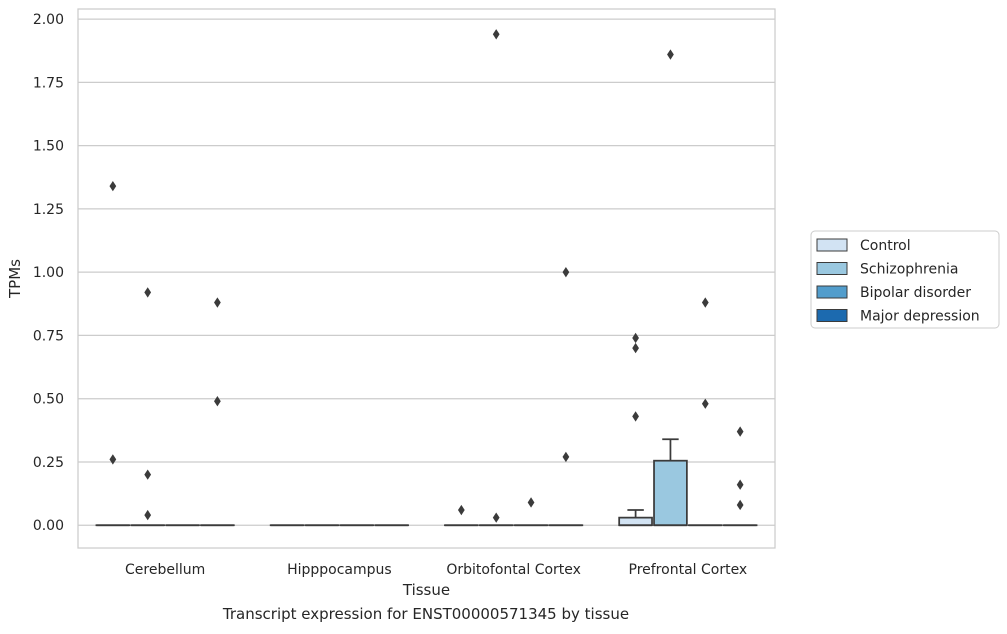 Image resolution: width=1007 pixels, height=634 pixels. Describe the element at coordinates (885, 246) in the screenshot. I see `legend-label: Control` at that location.